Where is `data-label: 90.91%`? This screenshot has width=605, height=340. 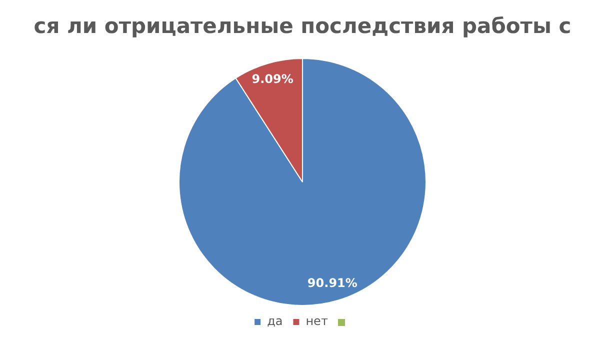
data-label: 90.91% is located at coordinates (332, 283).